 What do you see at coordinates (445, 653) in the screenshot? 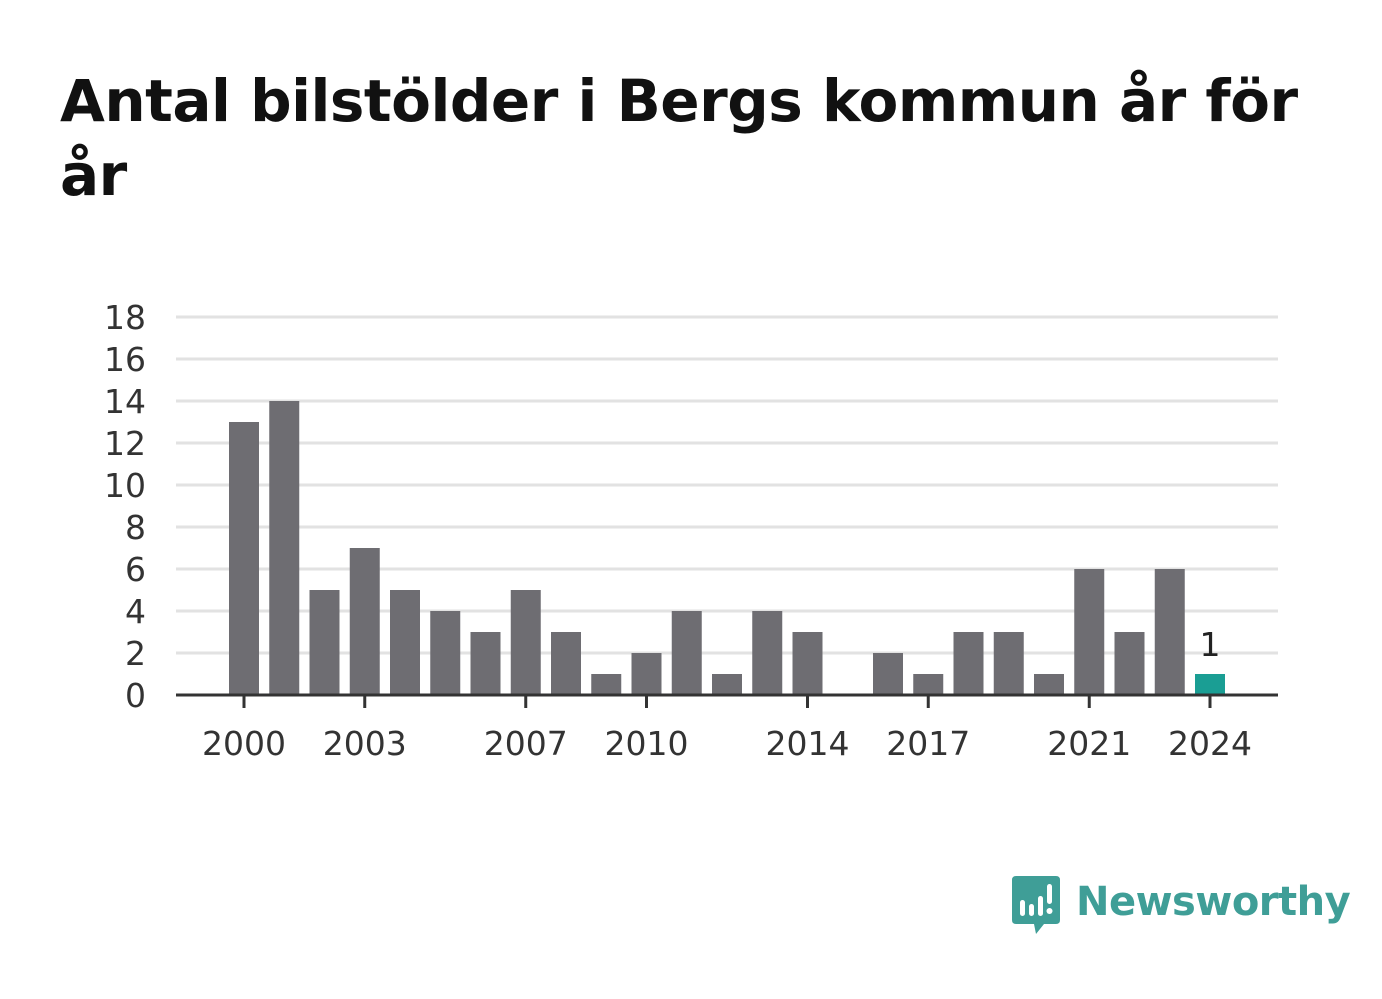
I see `bar-2005` at bounding box center [445, 653].